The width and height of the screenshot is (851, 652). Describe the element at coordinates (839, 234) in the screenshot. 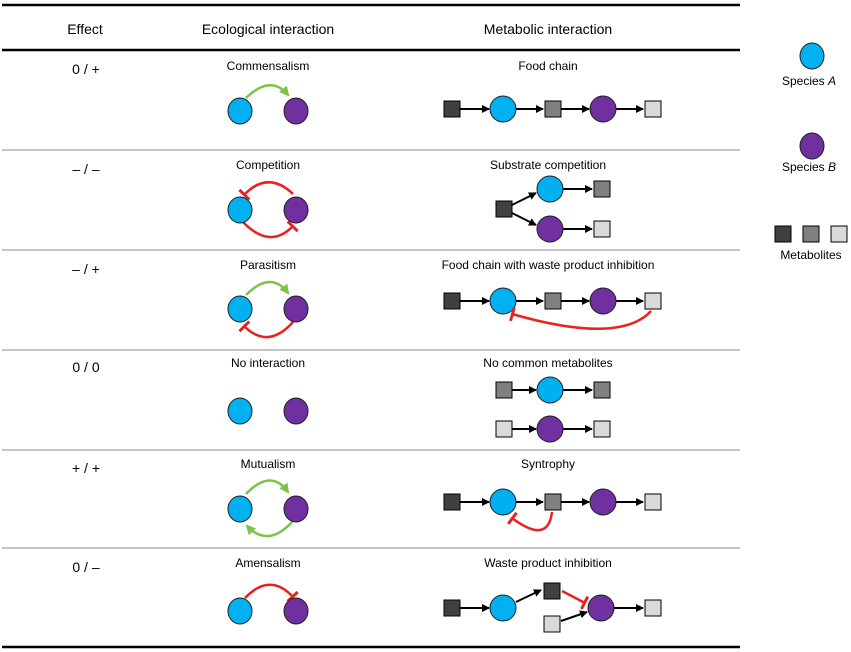

I see `legend-metabolite-light` at that location.